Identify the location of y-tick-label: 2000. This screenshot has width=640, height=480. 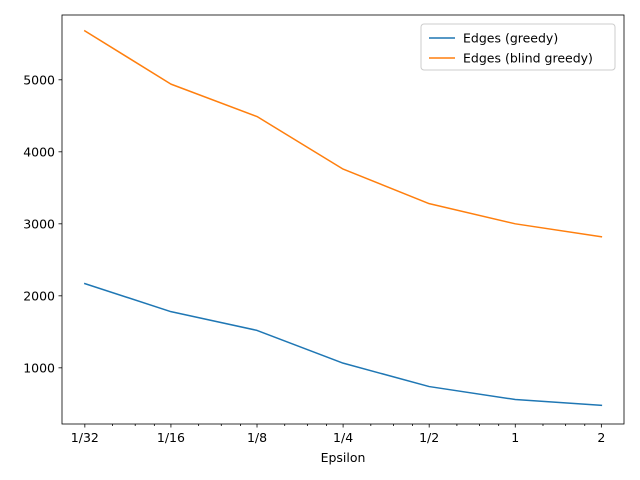
(39, 295).